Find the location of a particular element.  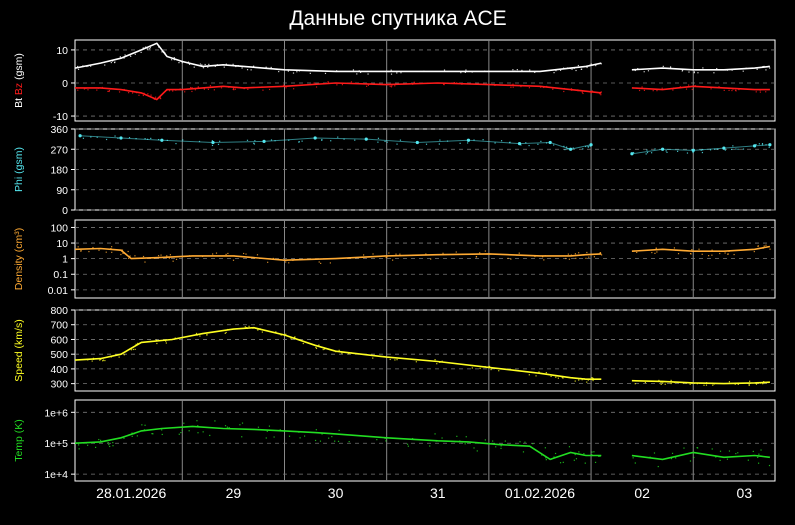

temp-y-axis-label: Temp (K) is located at coordinates (19, 440).